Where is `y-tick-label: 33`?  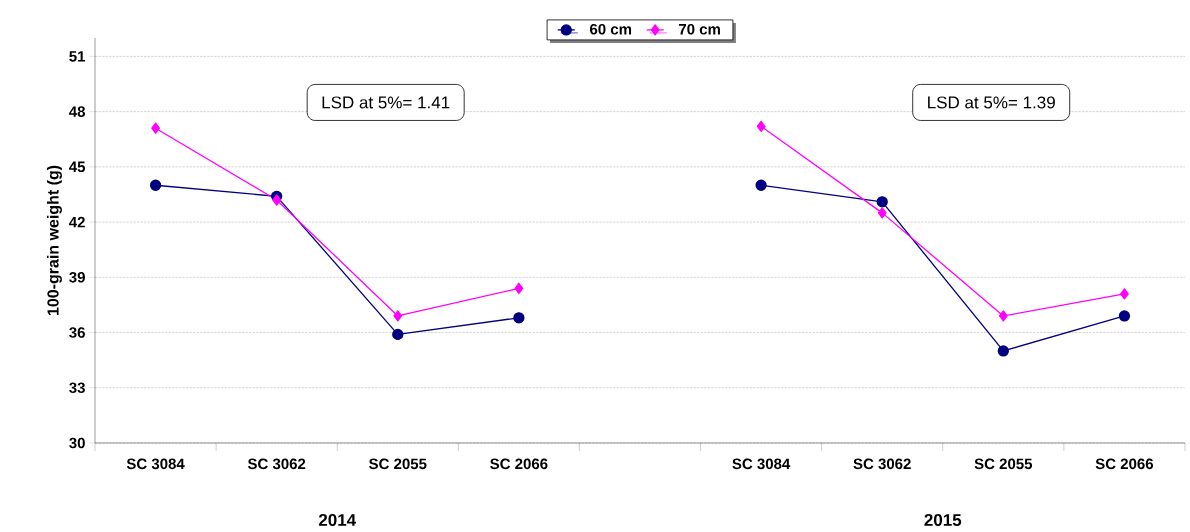
y-tick-label: 33 is located at coordinates (77, 388).